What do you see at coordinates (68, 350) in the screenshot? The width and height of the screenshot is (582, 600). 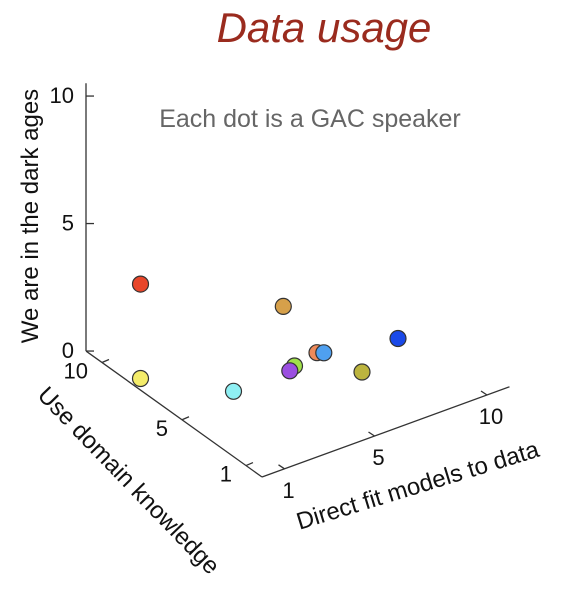 I see `z-tick-label: 0` at bounding box center [68, 350].